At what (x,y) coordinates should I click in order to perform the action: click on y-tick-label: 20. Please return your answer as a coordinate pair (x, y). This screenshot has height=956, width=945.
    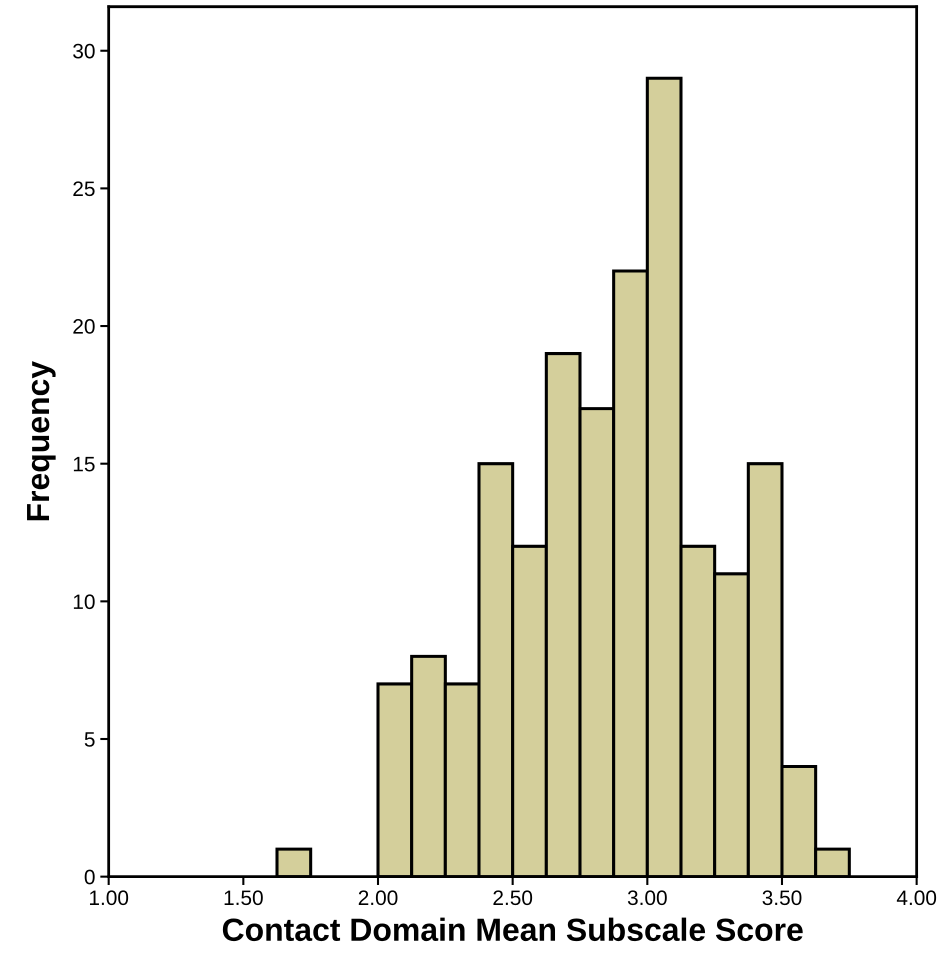
    Looking at the image, I should click on (84, 326).